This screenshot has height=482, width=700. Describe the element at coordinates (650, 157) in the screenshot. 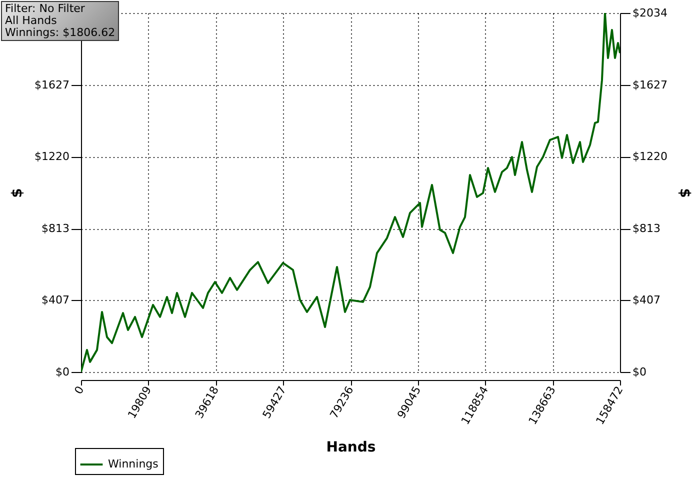

I see `y2-tick-label: $1220` at that location.